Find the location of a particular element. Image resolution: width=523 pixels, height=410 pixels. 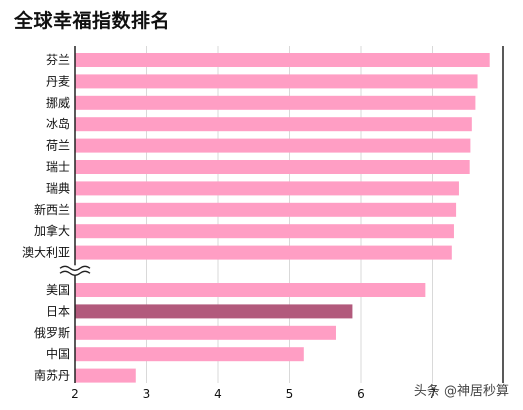

category-label: 澳大利亚 is located at coordinates (46, 253).